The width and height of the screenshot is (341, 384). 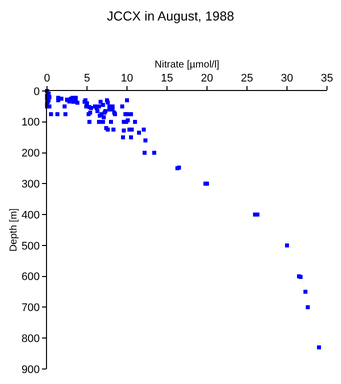 What do you see at coordinates (327, 78) in the screenshot?
I see `x-tick-label: 35` at bounding box center [327, 78].